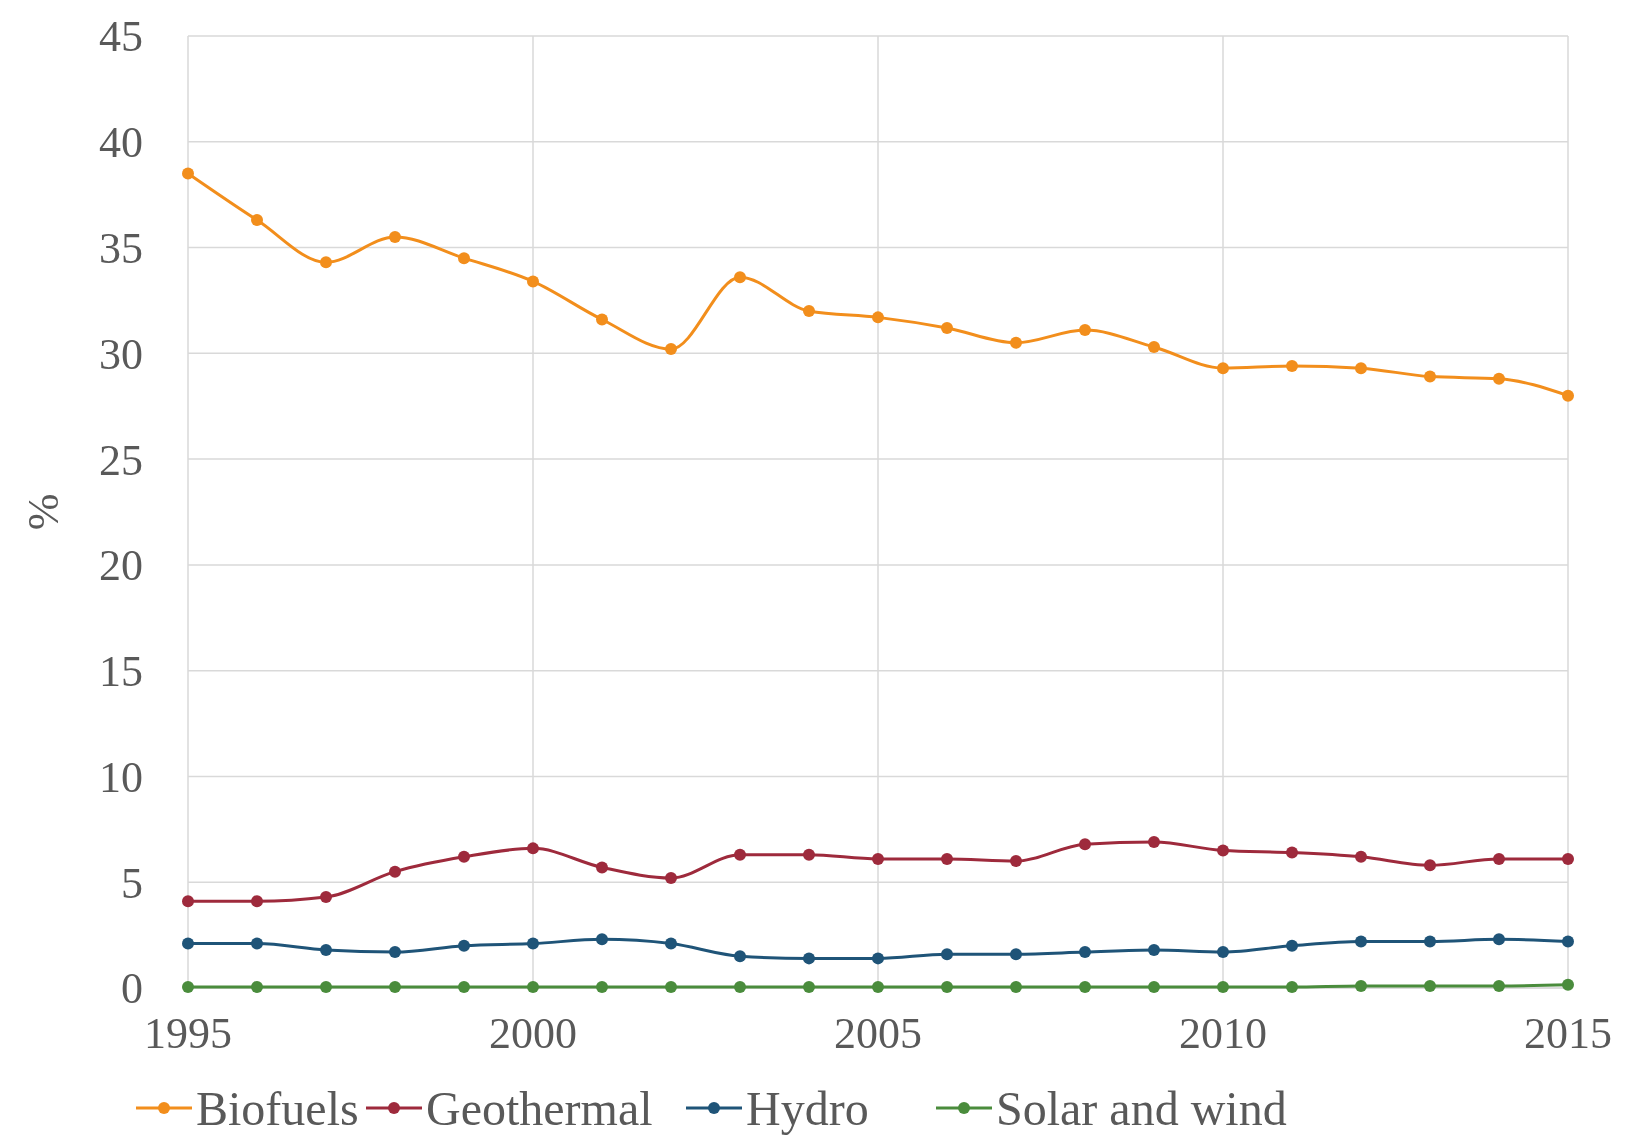 The height and width of the screenshot is (1145, 1626). Describe the element at coordinates (1223, 1033) in the screenshot. I see `x-tick-label: 2010` at that location.